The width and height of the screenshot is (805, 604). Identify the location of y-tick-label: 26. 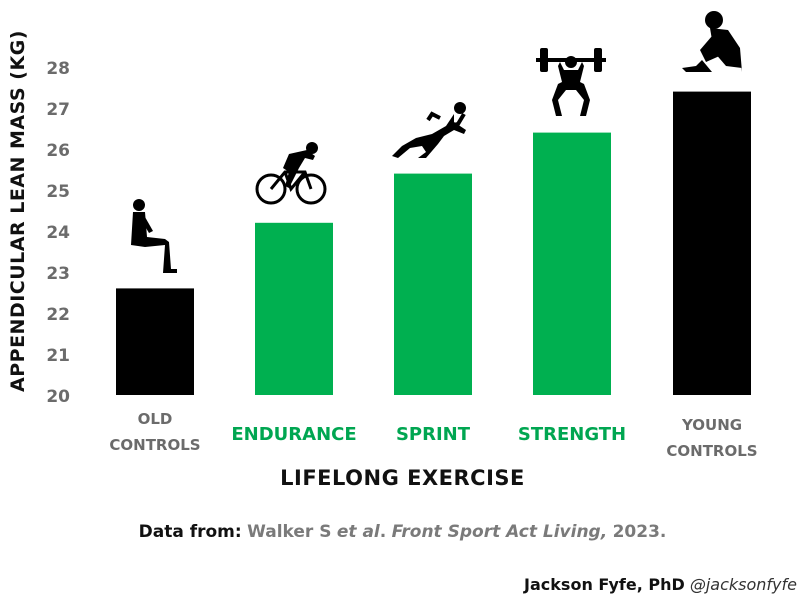
(58, 151).